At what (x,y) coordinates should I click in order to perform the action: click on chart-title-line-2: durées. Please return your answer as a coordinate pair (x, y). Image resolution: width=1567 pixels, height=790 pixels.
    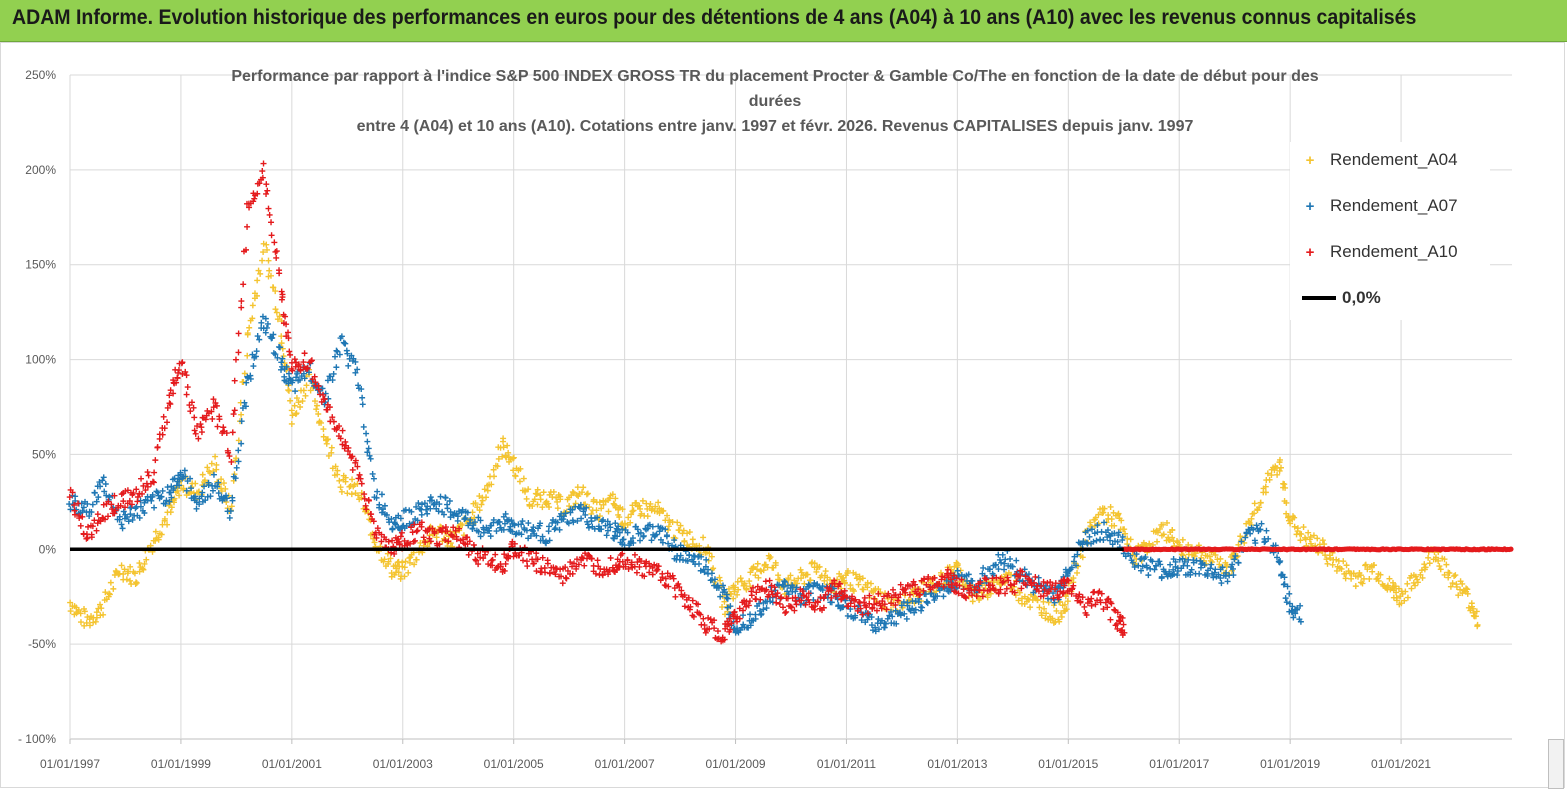
    Looking at the image, I should click on (775, 101).